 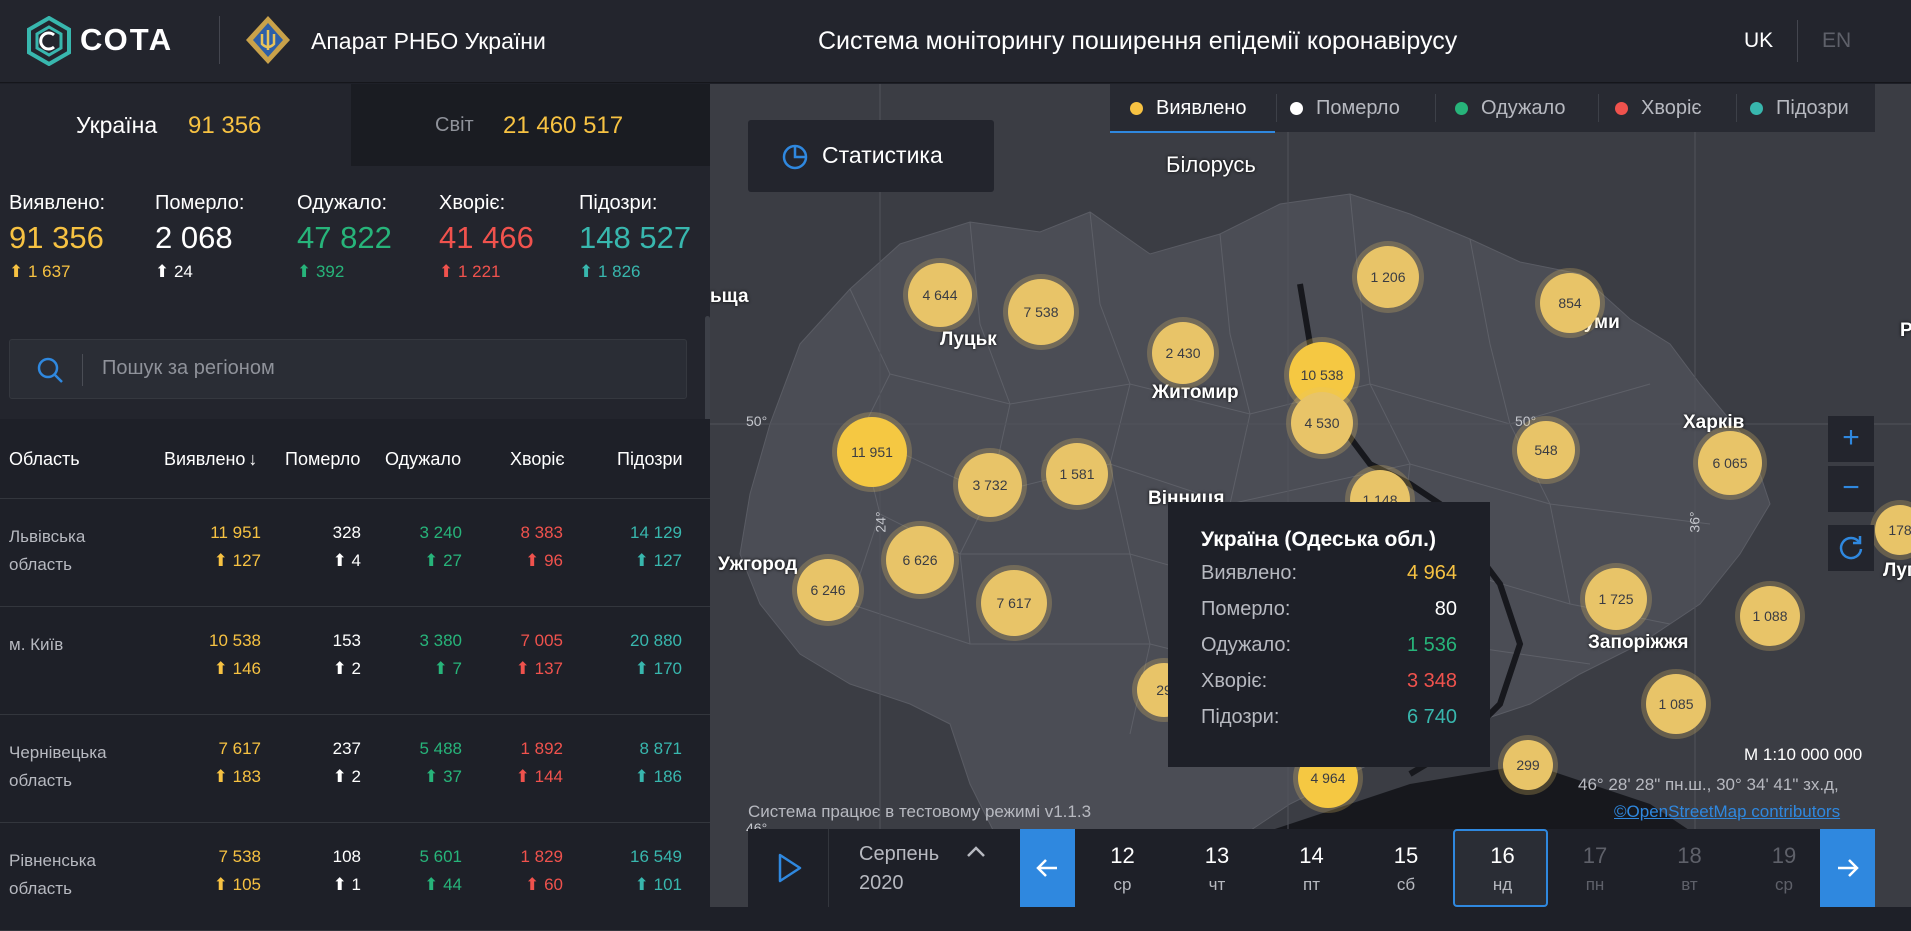 What do you see at coordinates (1502, 884) in the screenshot?
I see `day-weekday: нд` at bounding box center [1502, 884].